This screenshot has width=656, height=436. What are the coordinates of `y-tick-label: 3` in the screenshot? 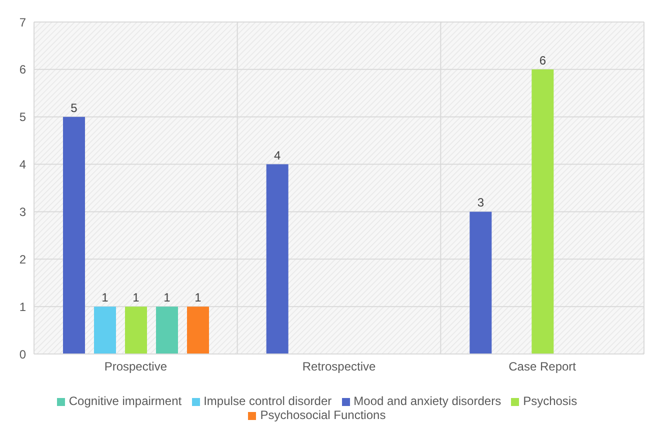 It's located at (22, 211).